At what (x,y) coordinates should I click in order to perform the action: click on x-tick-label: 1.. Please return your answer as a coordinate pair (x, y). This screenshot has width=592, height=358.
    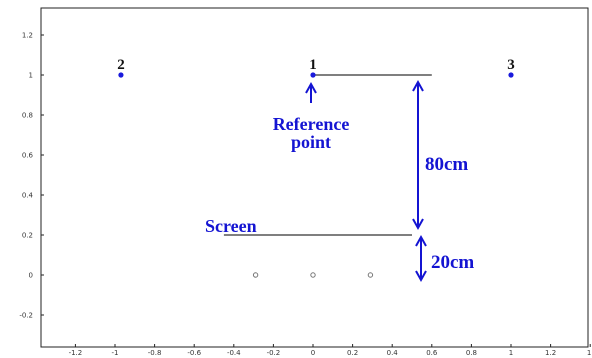
    Looking at the image, I should click on (589, 353).